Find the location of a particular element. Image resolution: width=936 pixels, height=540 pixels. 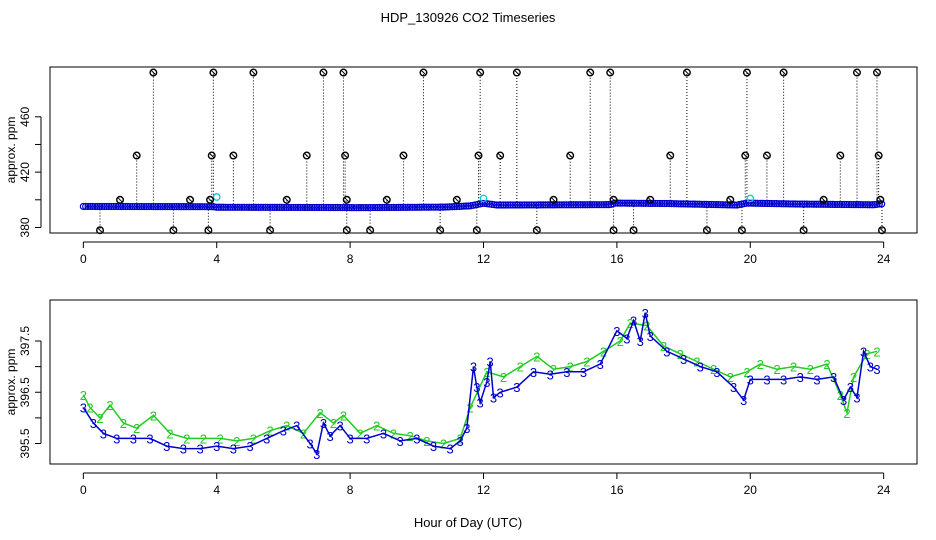

lower-y-tick-label: 397.5 is located at coordinates (25, 341).